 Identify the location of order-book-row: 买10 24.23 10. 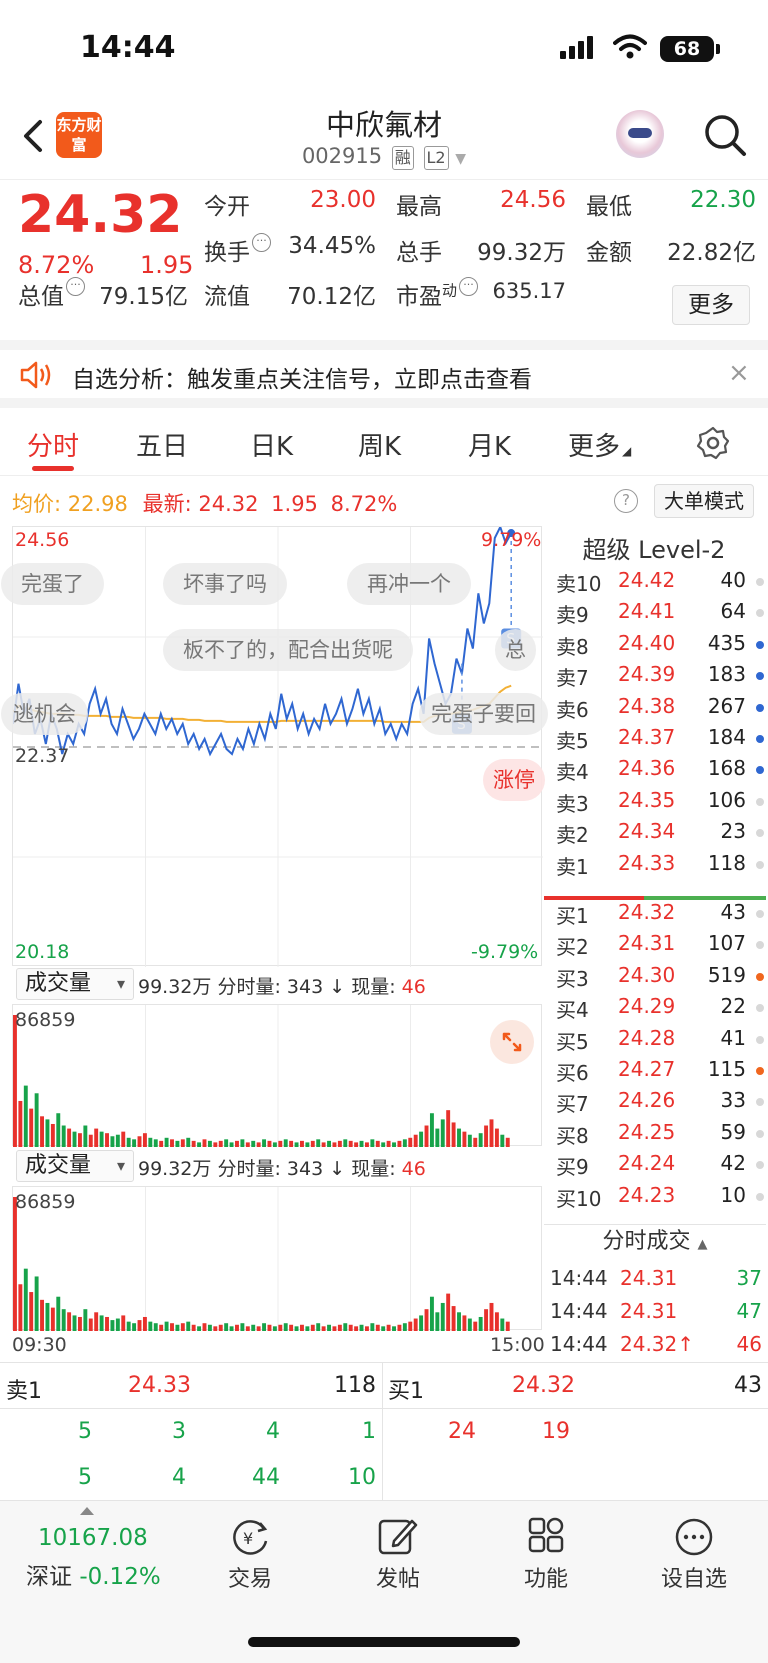
(659, 1198).